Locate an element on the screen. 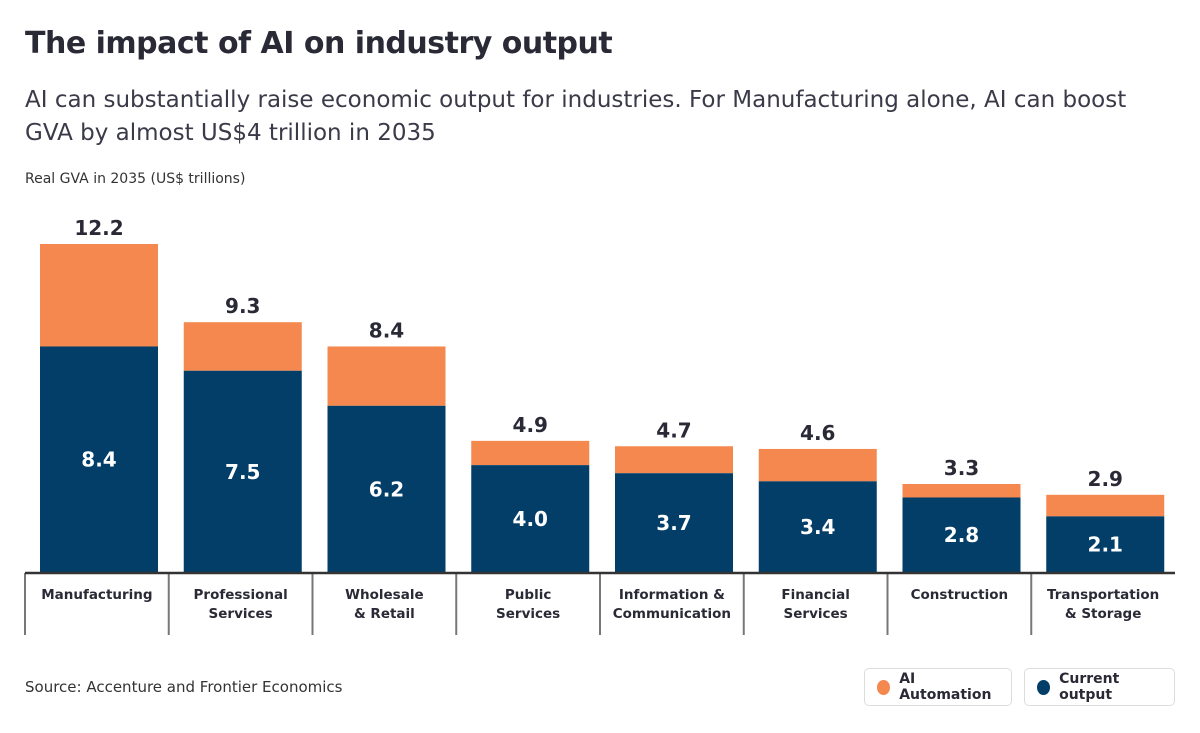 Image resolution: width=1200 pixels, height=733 pixels. legend-item-current-output: Current output is located at coordinates (1099, 687).